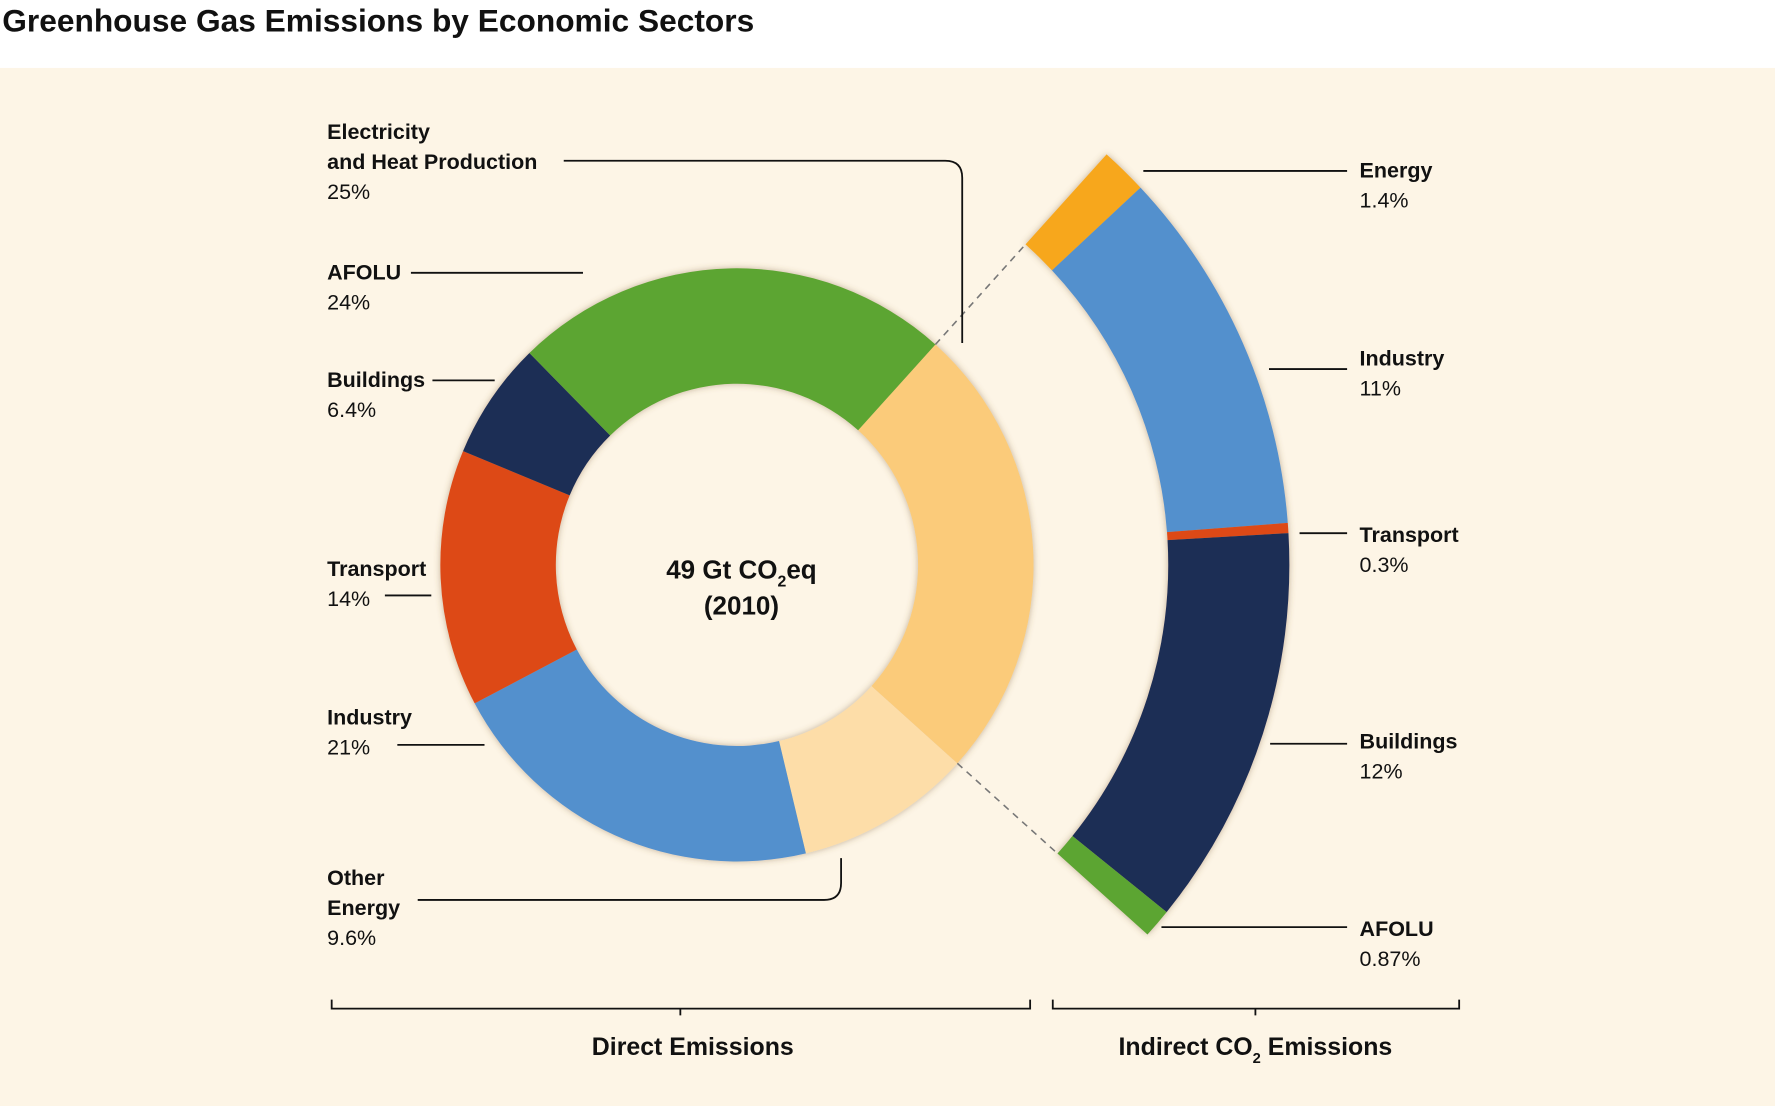  Describe the element at coordinates (1381, 771) in the screenshot. I see `label-value: 12%` at that location.